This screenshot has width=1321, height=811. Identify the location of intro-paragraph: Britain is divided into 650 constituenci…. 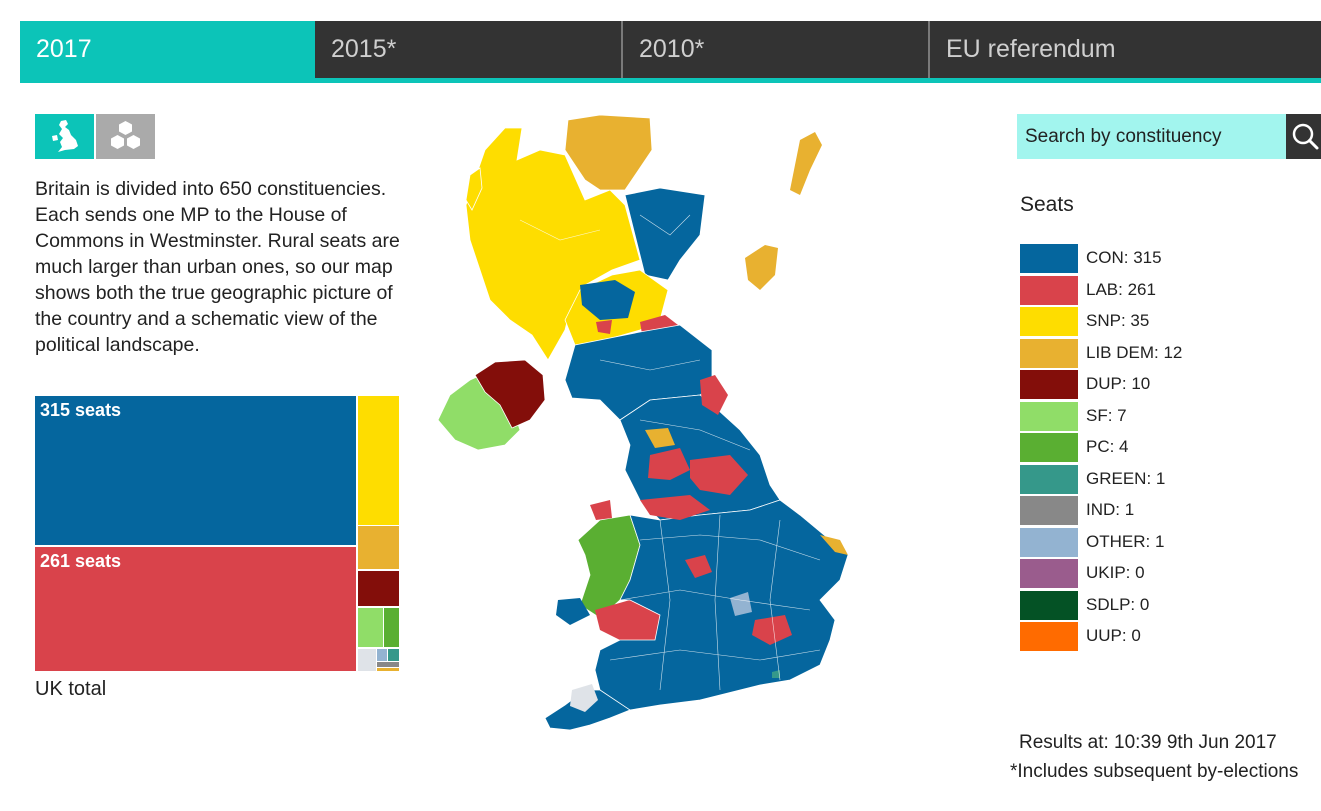
(217, 267).